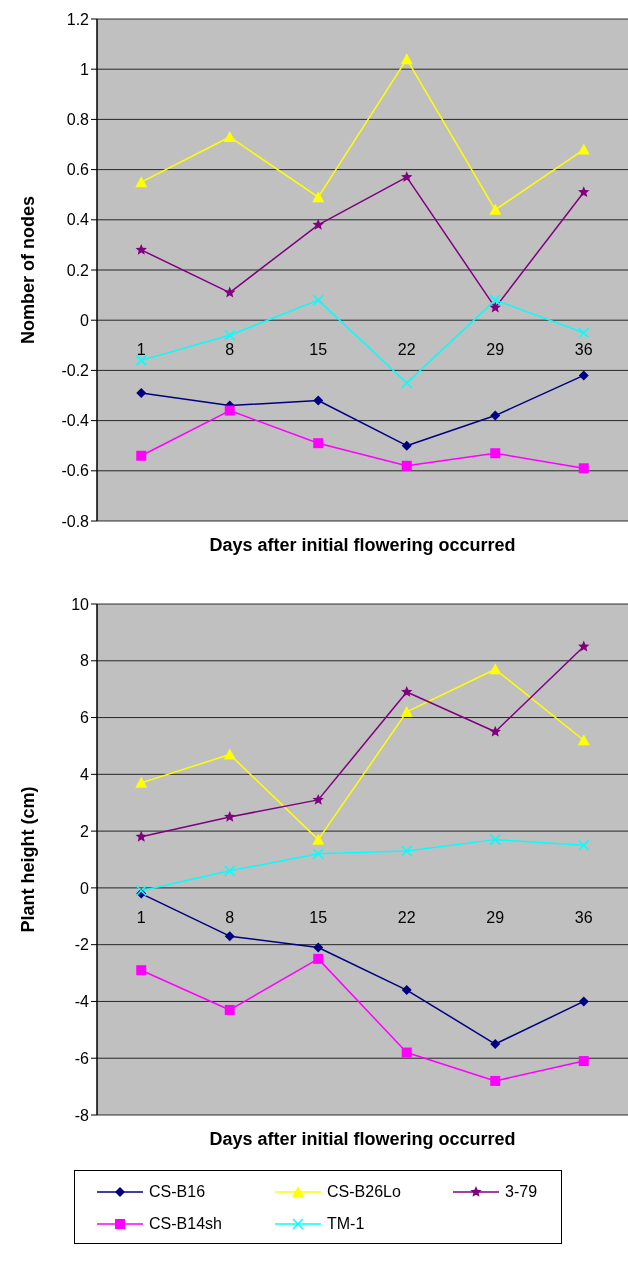  Describe the element at coordinates (78, 170) in the screenshot. I see `y-tick-label: 0.6` at that location.